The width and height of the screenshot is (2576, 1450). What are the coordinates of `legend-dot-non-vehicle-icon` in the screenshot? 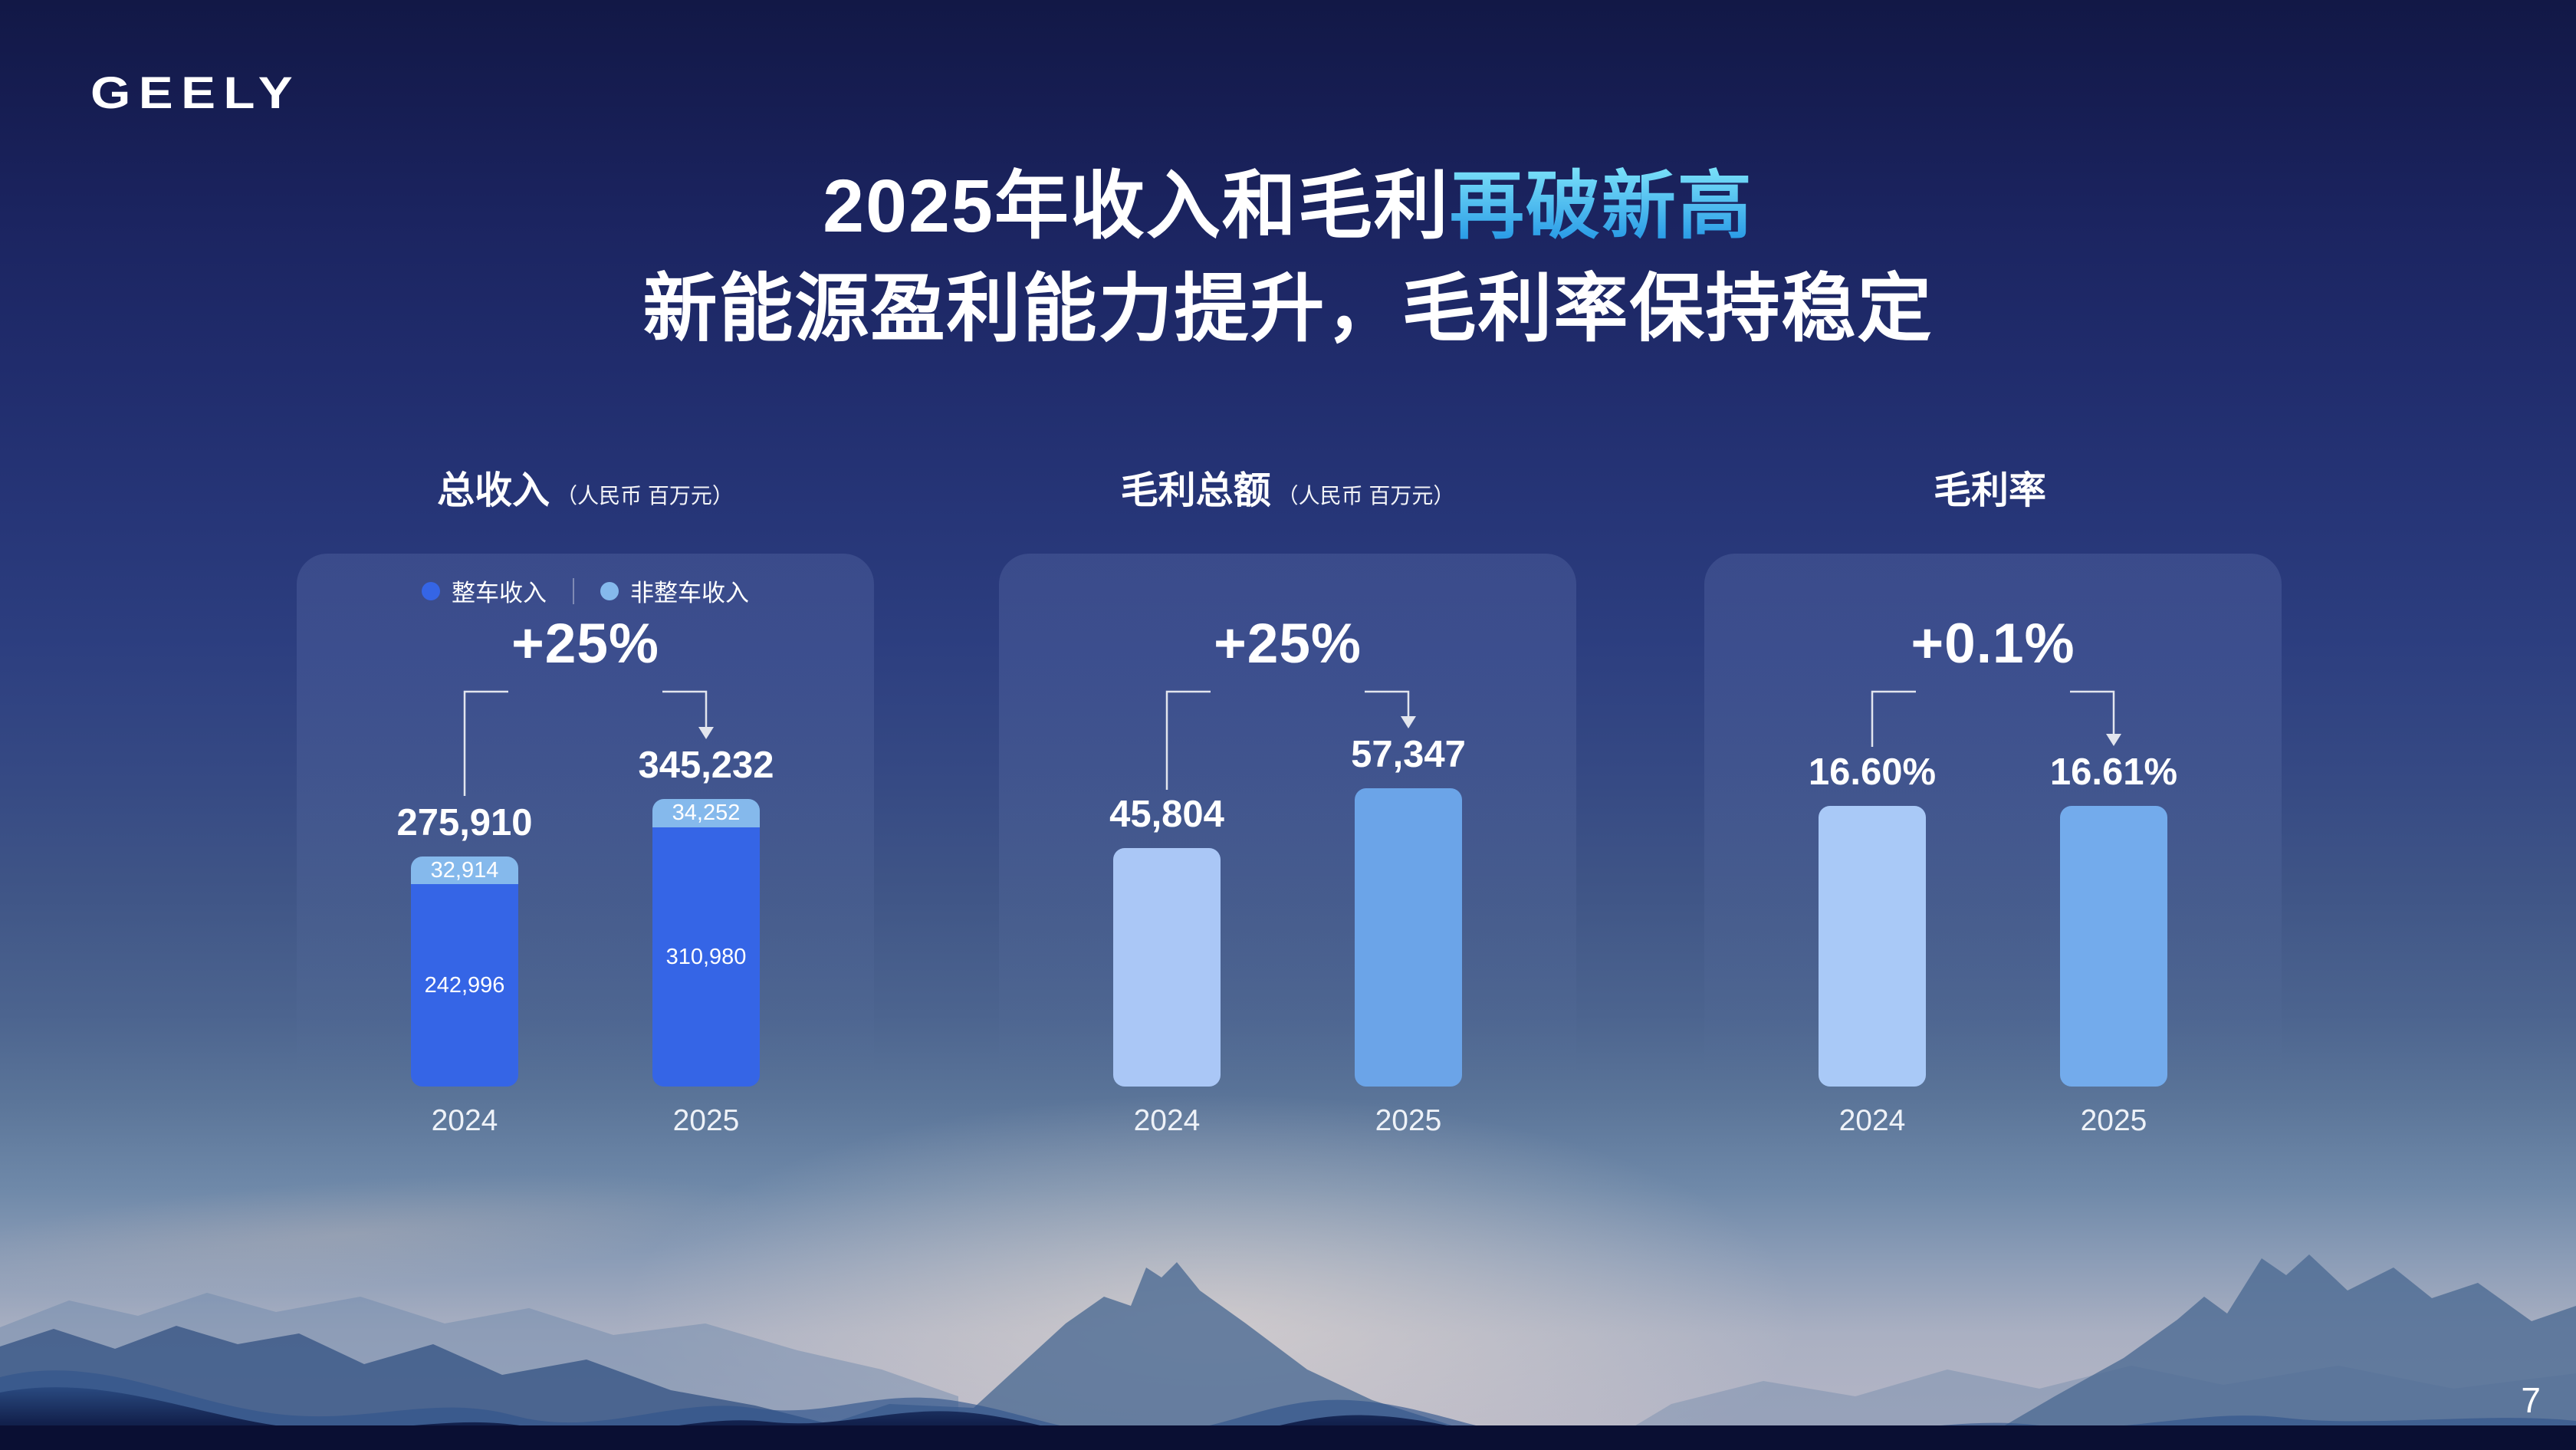 It's located at (609, 590).